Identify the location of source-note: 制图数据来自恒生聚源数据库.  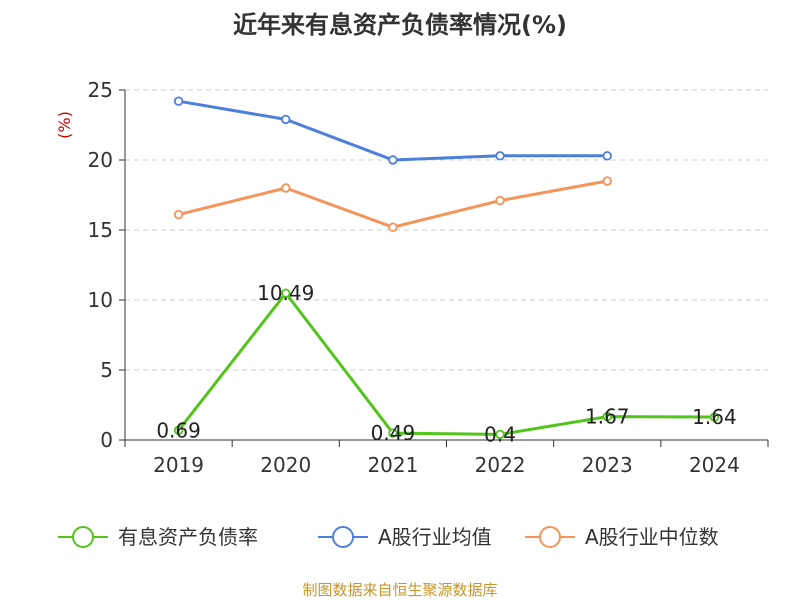
(399, 590).